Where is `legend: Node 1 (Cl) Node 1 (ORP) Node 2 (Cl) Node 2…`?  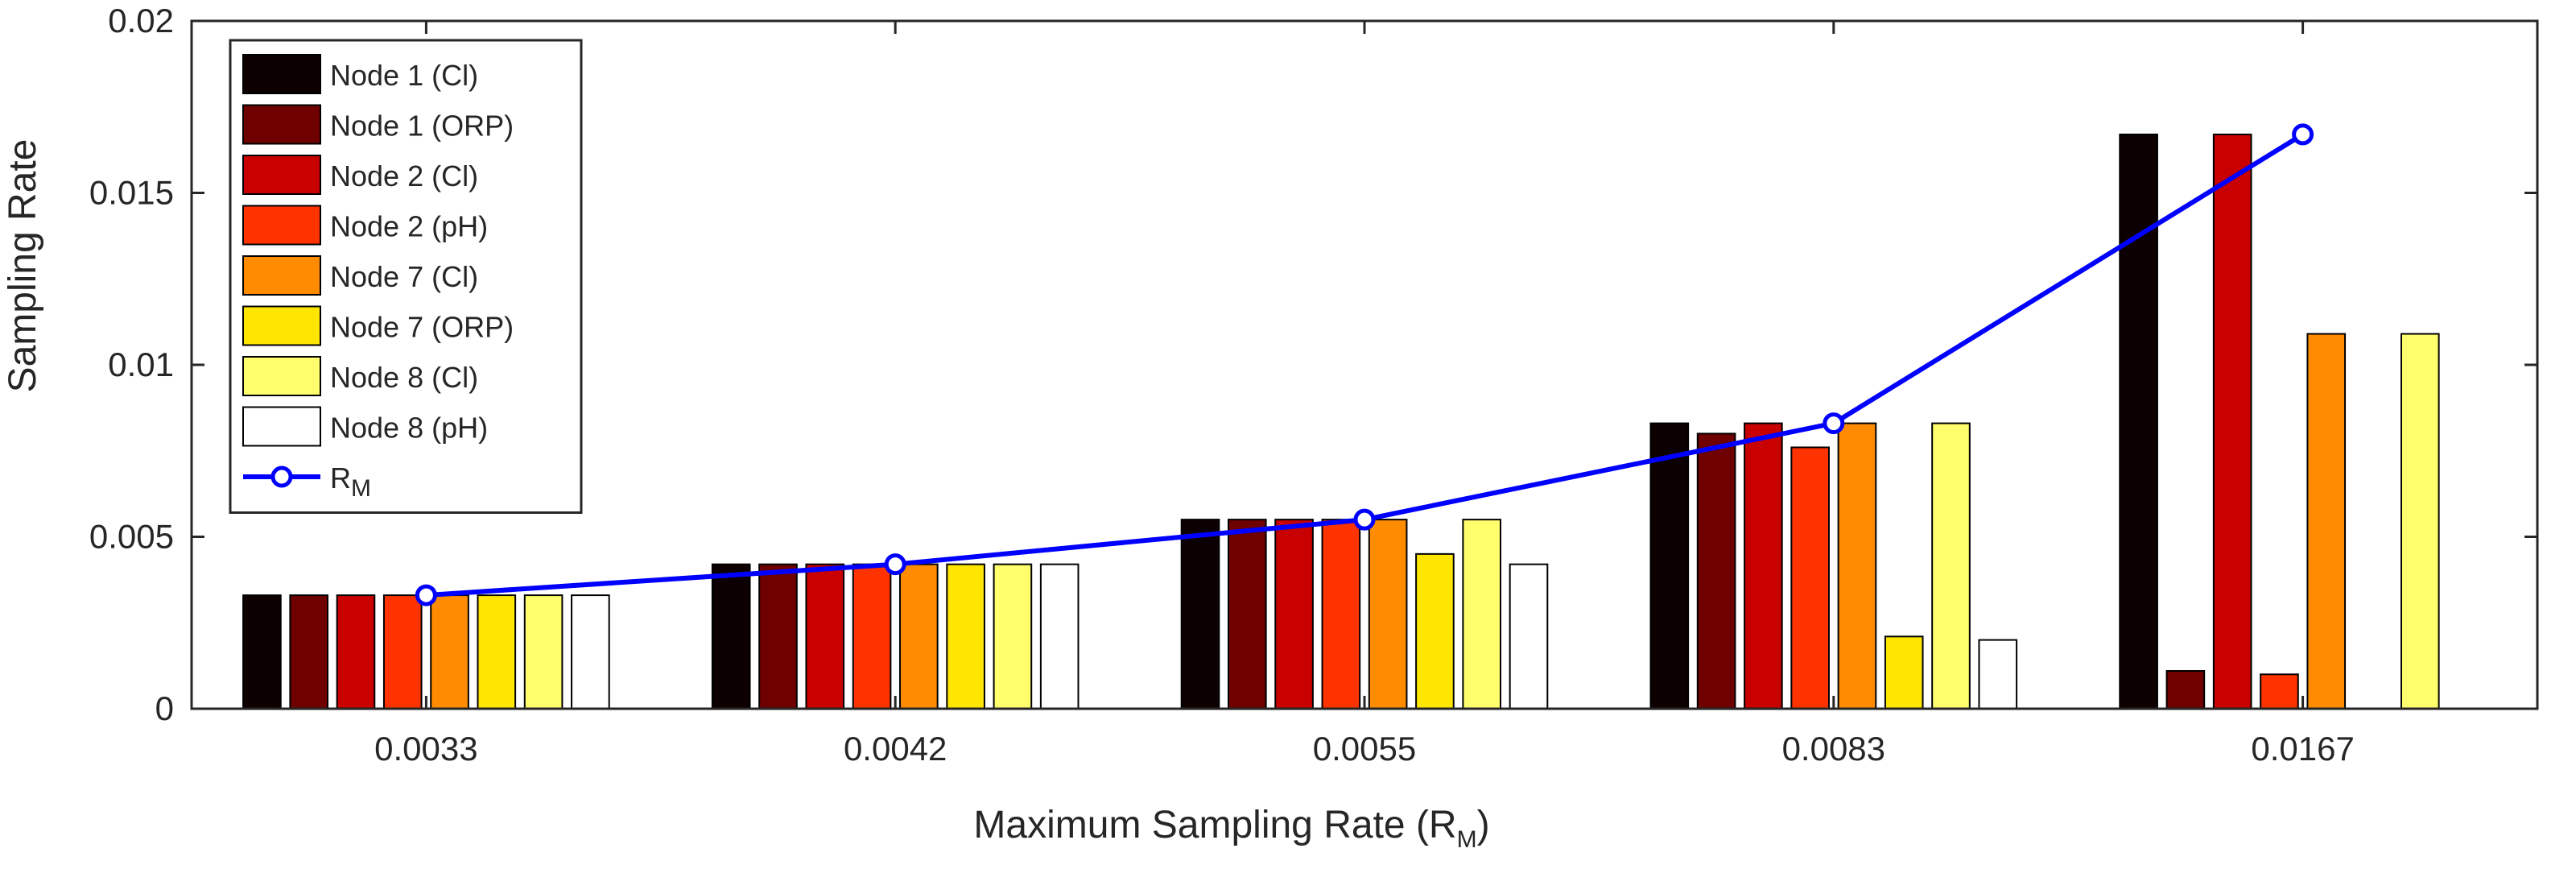
legend: Node 1 (Cl) Node 1 (ORP) Node 2 (Cl) Node 2… is located at coordinates (406, 276).